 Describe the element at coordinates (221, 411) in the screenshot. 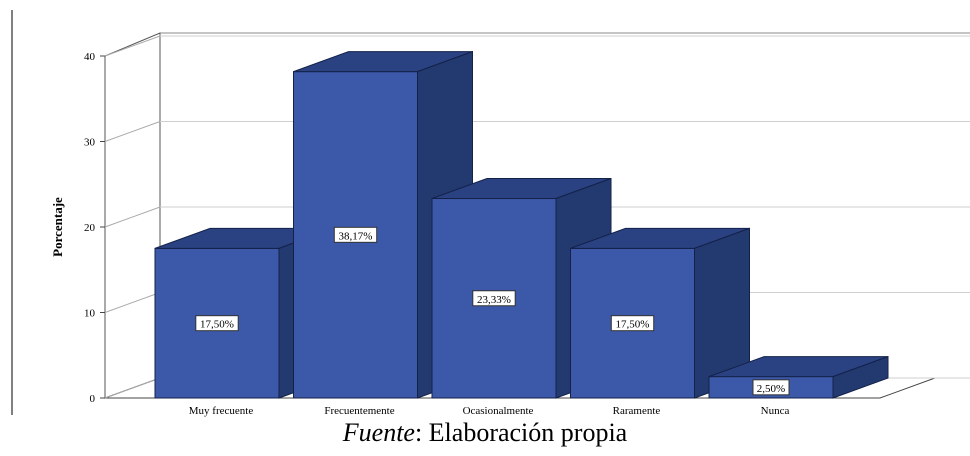

I see `x-tick-label: Muy frecuente` at that location.